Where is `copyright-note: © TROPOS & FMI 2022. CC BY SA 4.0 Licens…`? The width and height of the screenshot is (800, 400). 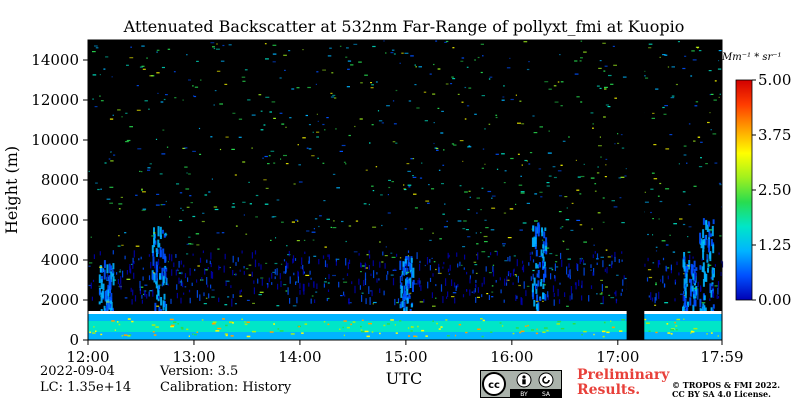 copyright-note: © TROPOS & FMI 2022. CC BY SA 4.0 Licens… is located at coordinates (726, 390).